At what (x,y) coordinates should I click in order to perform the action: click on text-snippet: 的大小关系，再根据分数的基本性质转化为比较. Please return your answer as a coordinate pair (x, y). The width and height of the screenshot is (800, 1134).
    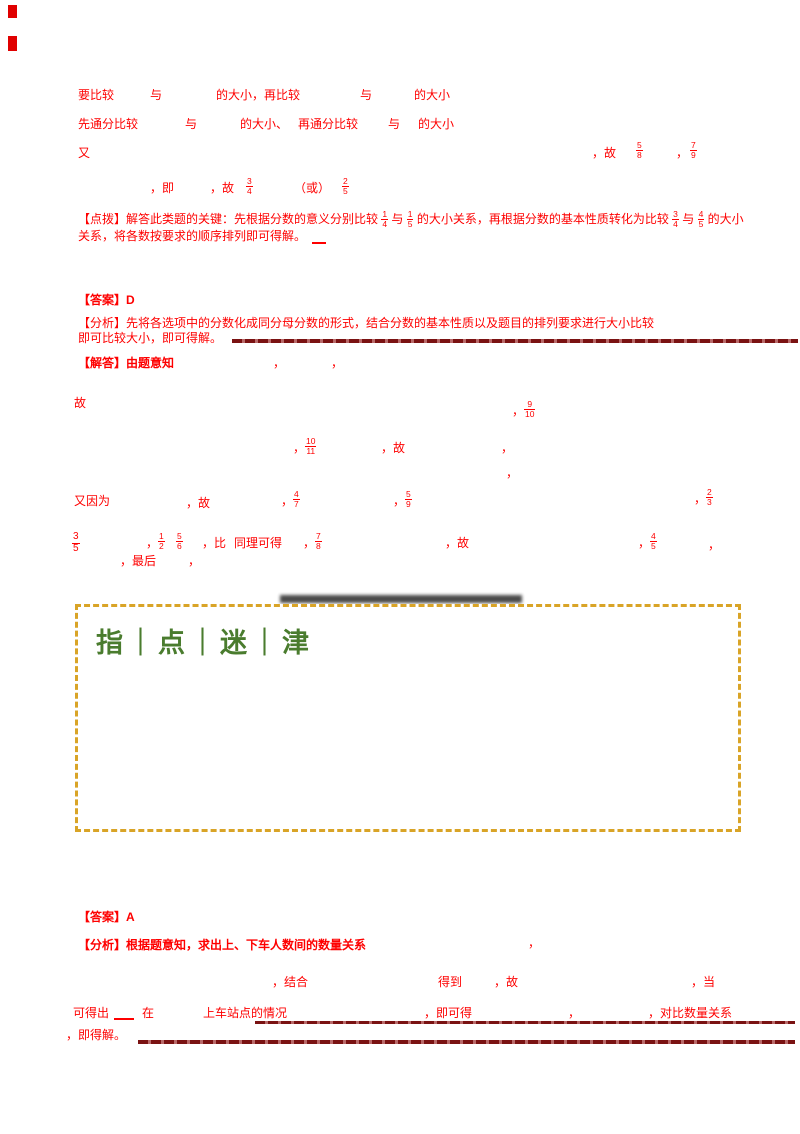
    Looking at the image, I should click on (543, 218).